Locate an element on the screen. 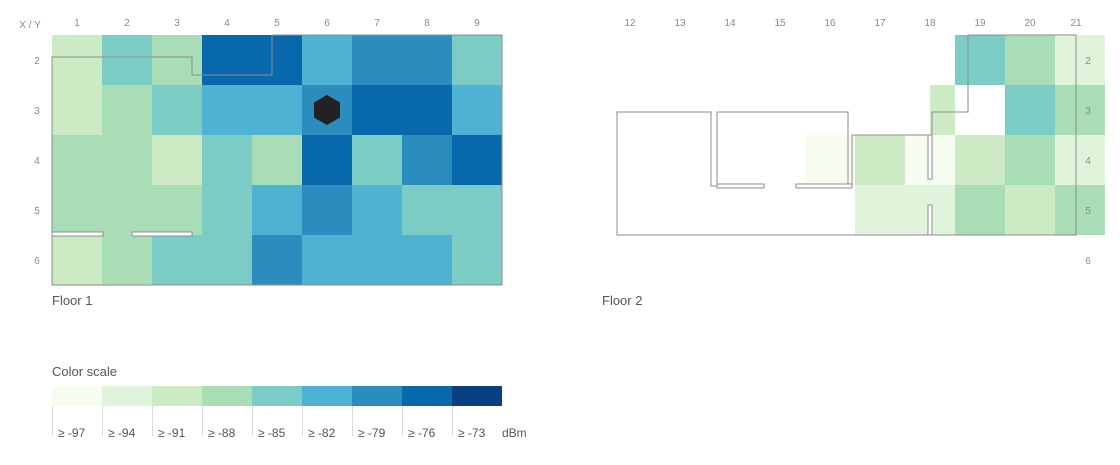  legend-threshold-label: ≥ -76 is located at coordinates (422, 433).